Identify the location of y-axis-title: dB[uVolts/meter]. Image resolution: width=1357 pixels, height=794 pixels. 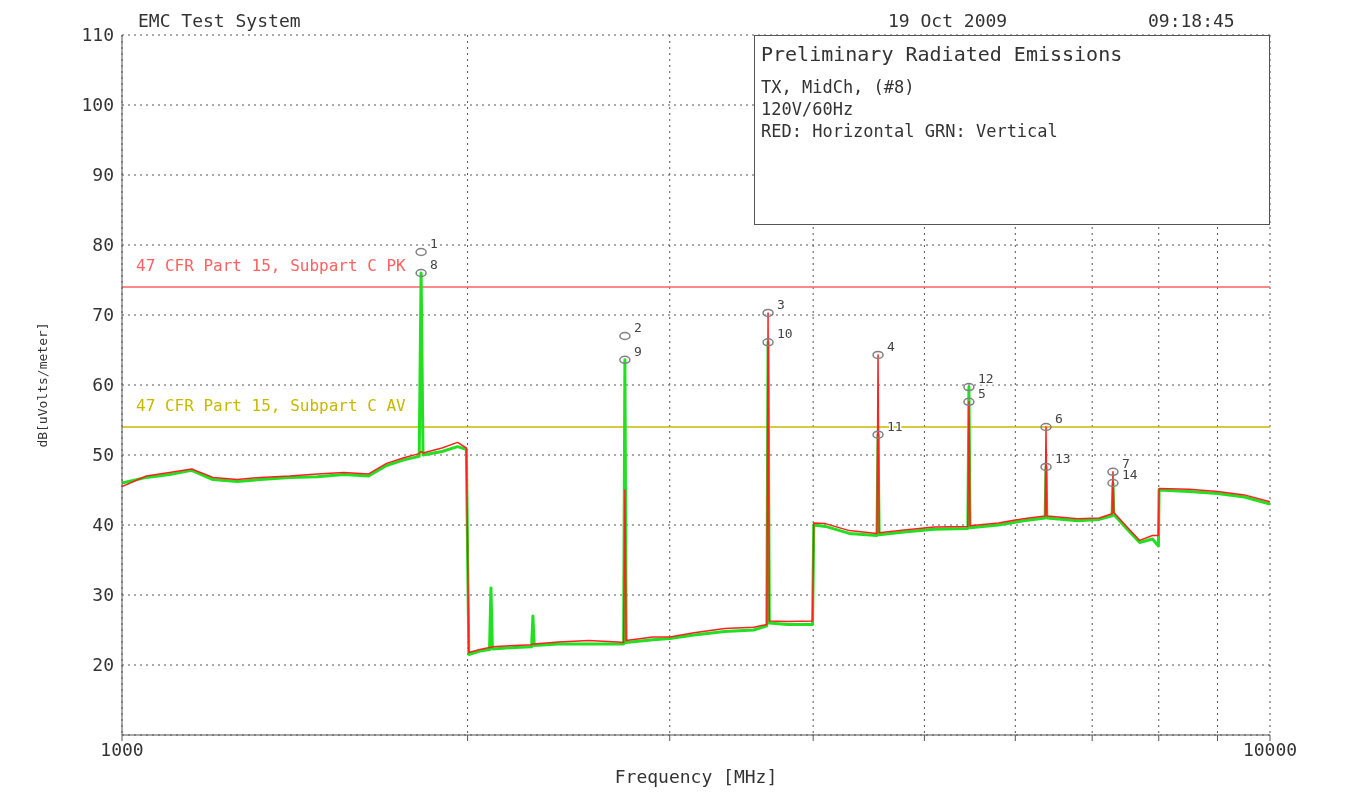
(42, 385).